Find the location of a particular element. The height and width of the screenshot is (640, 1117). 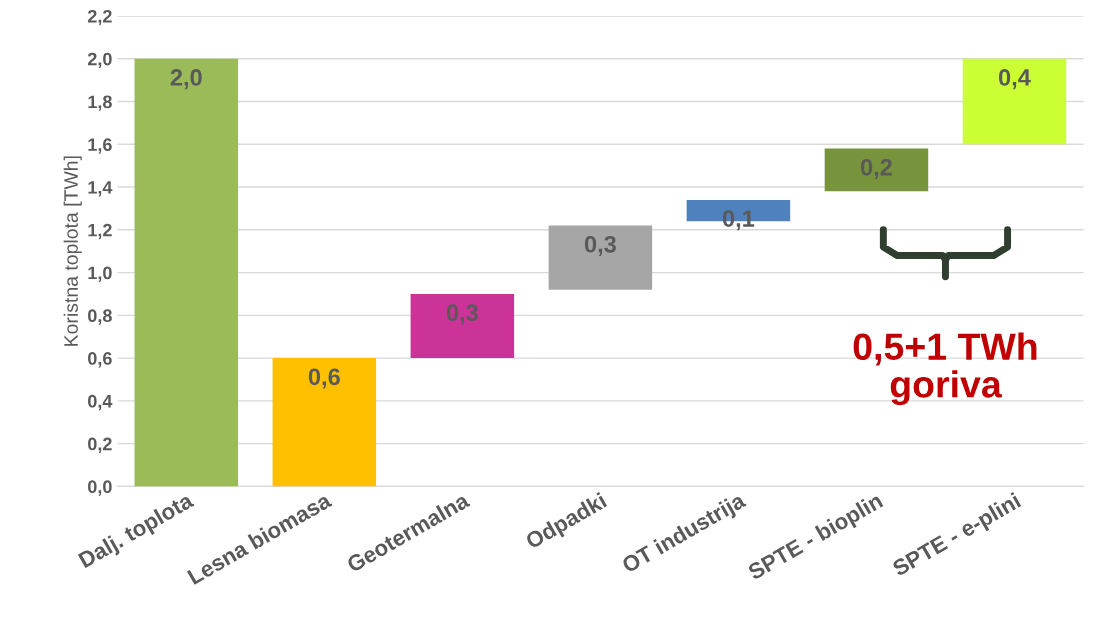

y-tick-label: 2,0 is located at coordinates (99, 60).